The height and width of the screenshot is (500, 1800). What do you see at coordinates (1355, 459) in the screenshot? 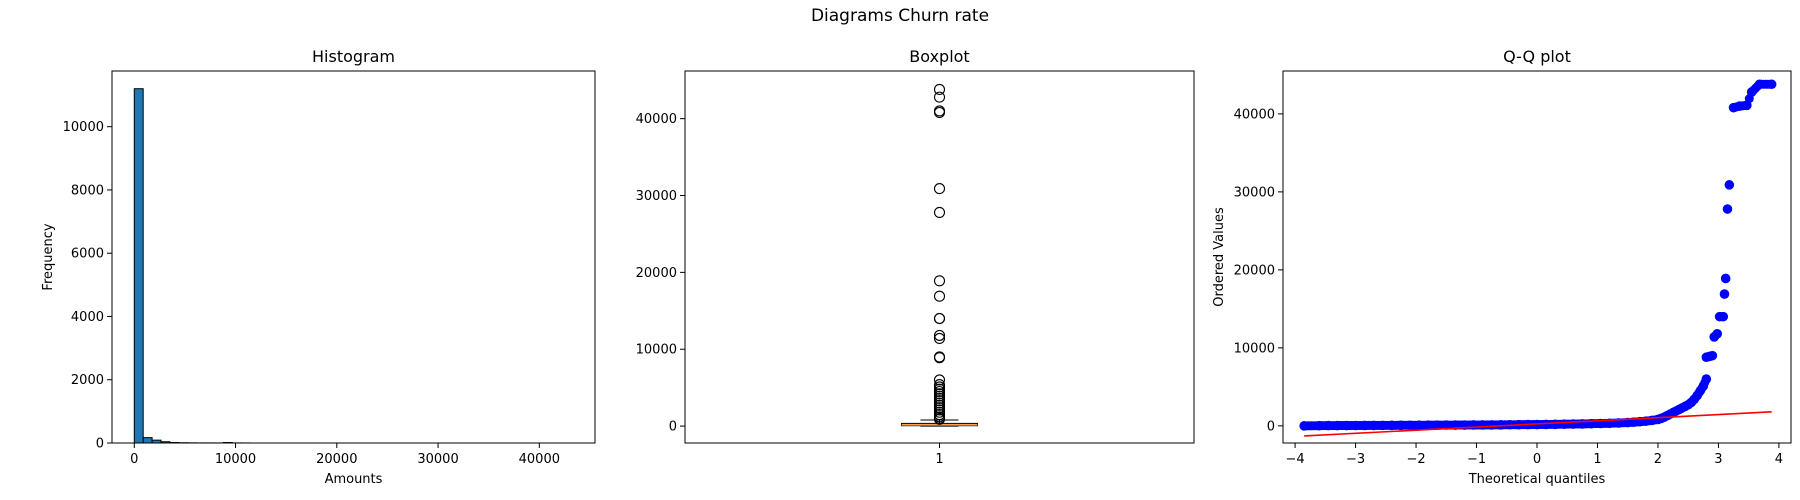
I see `x-tick-label: −3` at bounding box center [1355, 459].